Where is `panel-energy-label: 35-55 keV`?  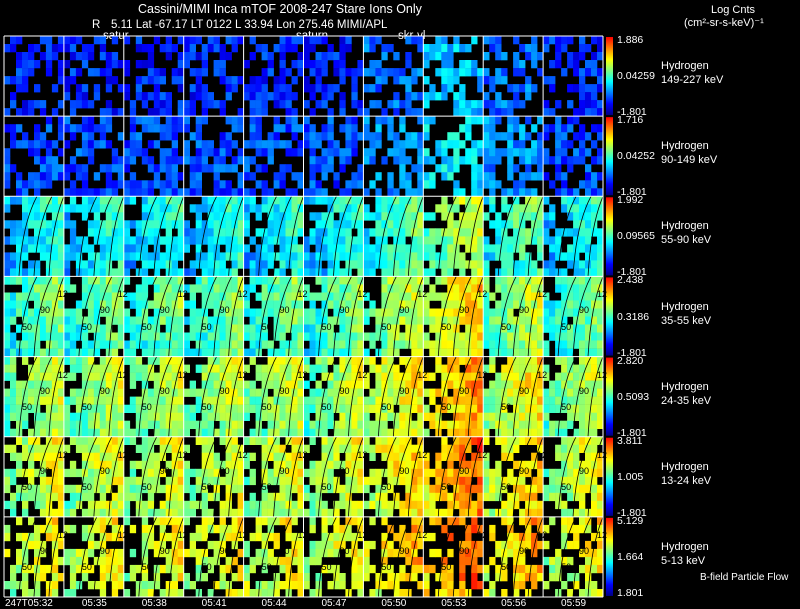 panel-energy-label: 35-55 keV is located at coordinates (686, 320).